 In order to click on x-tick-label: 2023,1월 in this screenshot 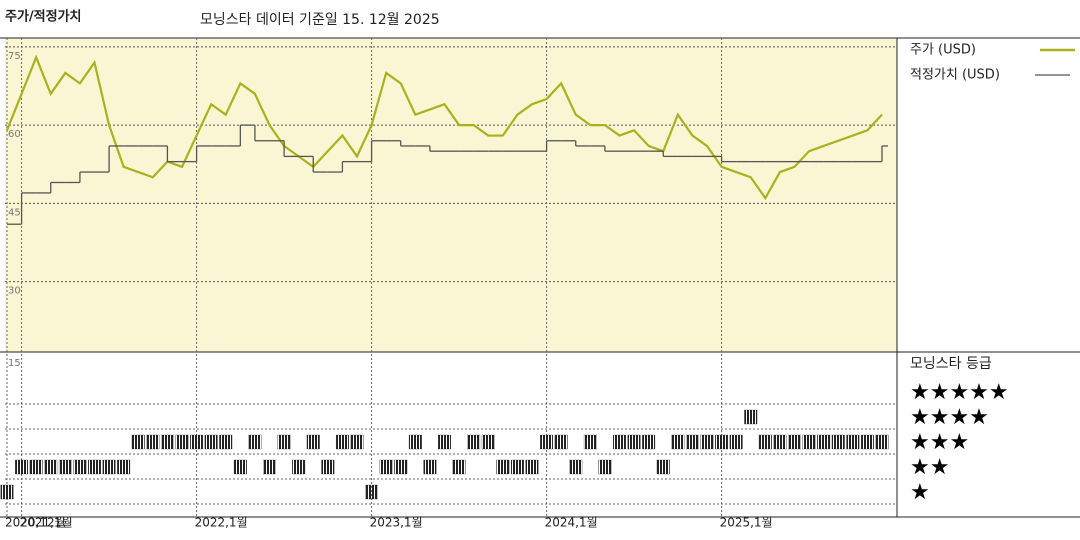, I will do `click(396, 523)`.